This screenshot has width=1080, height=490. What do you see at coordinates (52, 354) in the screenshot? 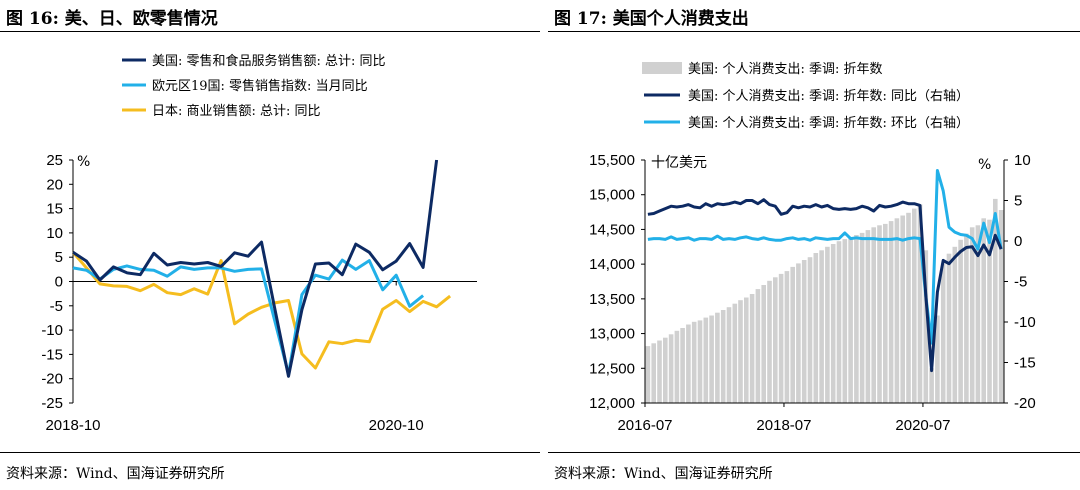
I see `y-tick-label: -15` at bounding box center [52, 354].